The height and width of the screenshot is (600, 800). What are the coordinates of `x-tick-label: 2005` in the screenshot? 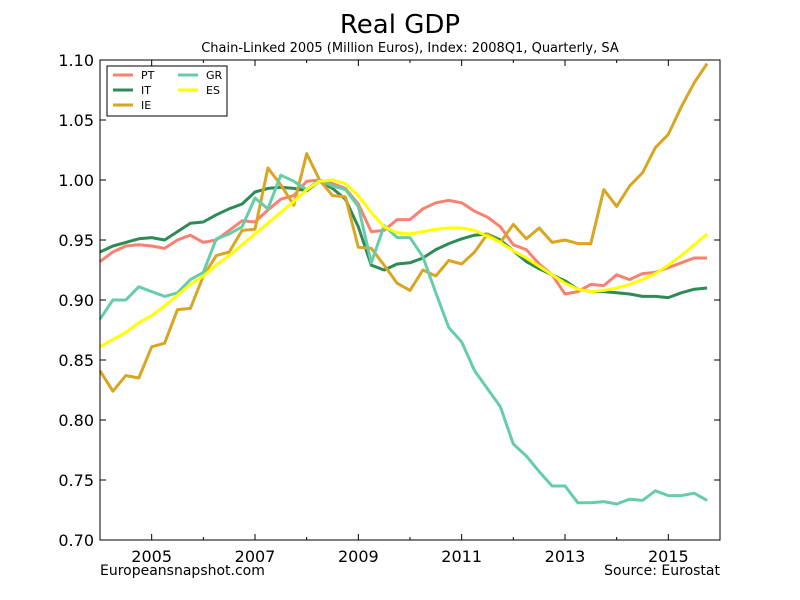 It's located at (151, 556).